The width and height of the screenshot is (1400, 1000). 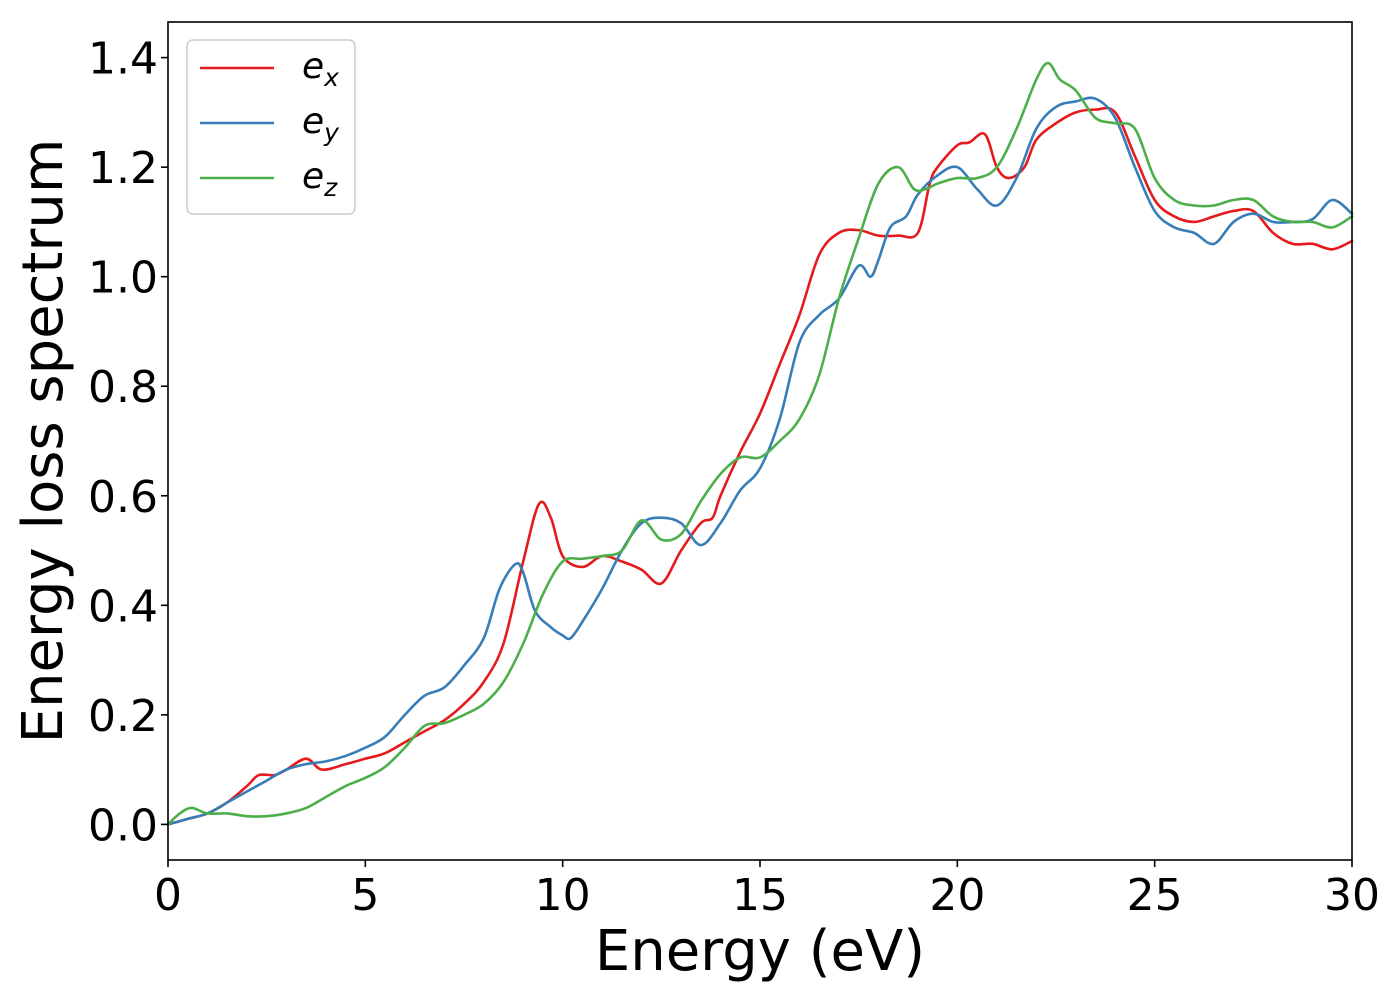 I want to click on x-axis-title: Energy (eV), so click(x=760, y=951).